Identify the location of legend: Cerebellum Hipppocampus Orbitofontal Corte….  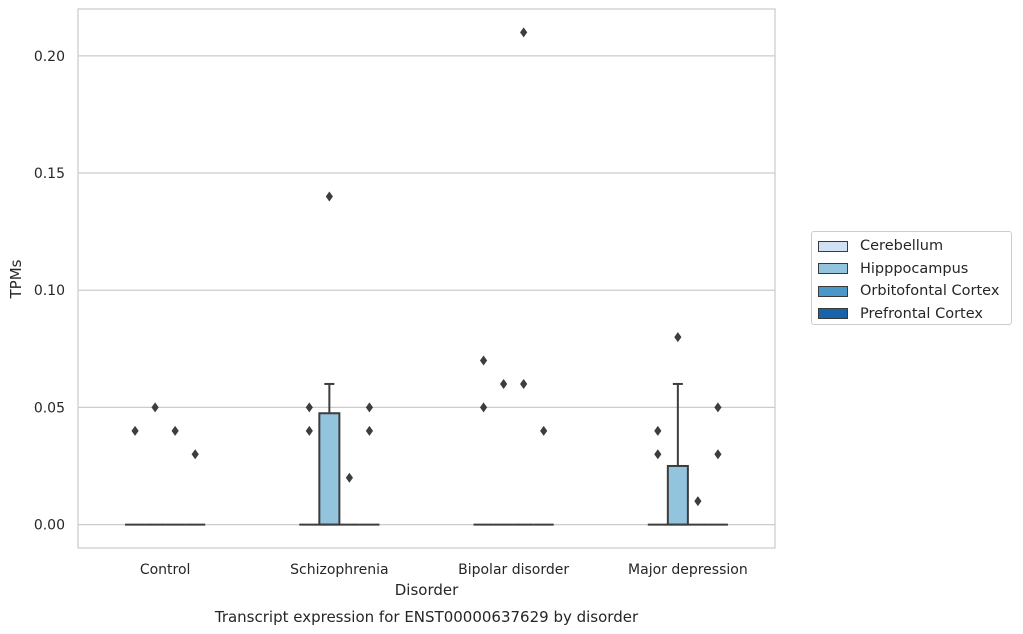
(911, 278).